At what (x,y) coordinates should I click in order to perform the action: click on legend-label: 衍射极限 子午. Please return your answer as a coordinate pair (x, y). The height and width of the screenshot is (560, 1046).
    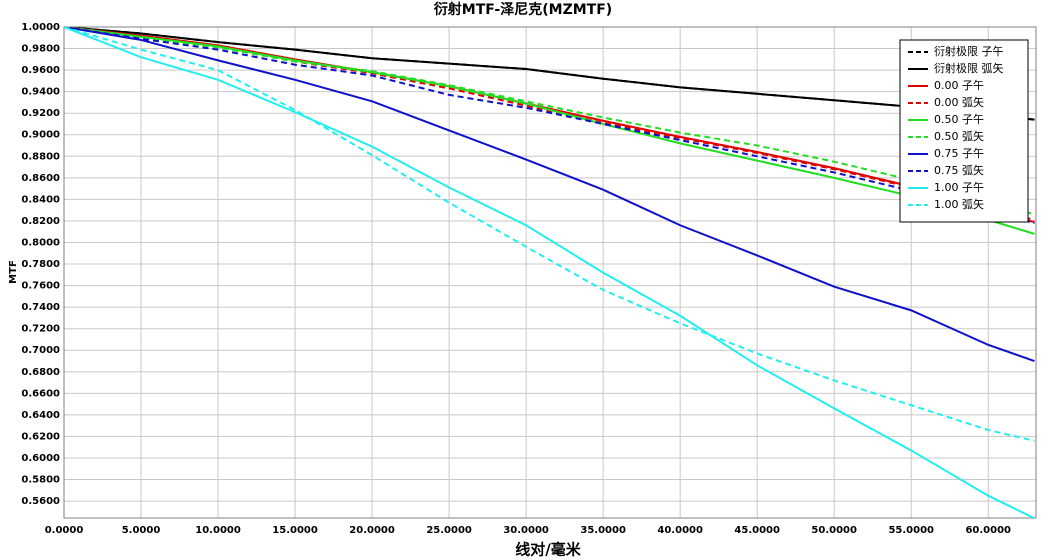
    Looking at the image, I should click on (969, 51).